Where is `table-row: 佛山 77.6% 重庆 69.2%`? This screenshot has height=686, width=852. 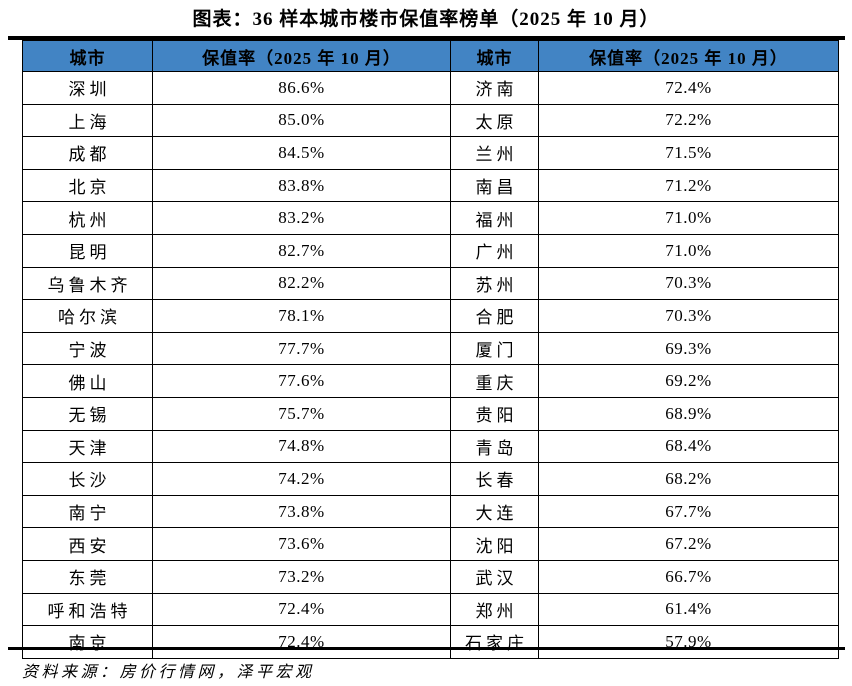 table-row: 佛山 77.6% 重庆 69.2% is located at coordinates (430, 381).